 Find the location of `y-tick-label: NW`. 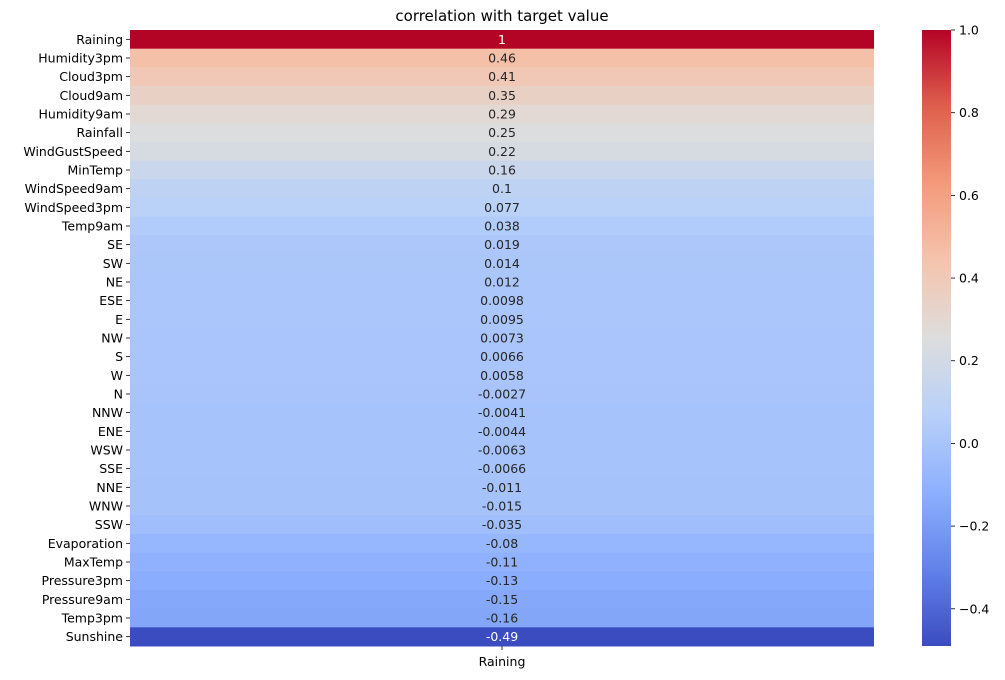

y-tick-label: NW is located at coordinates (112, 338).